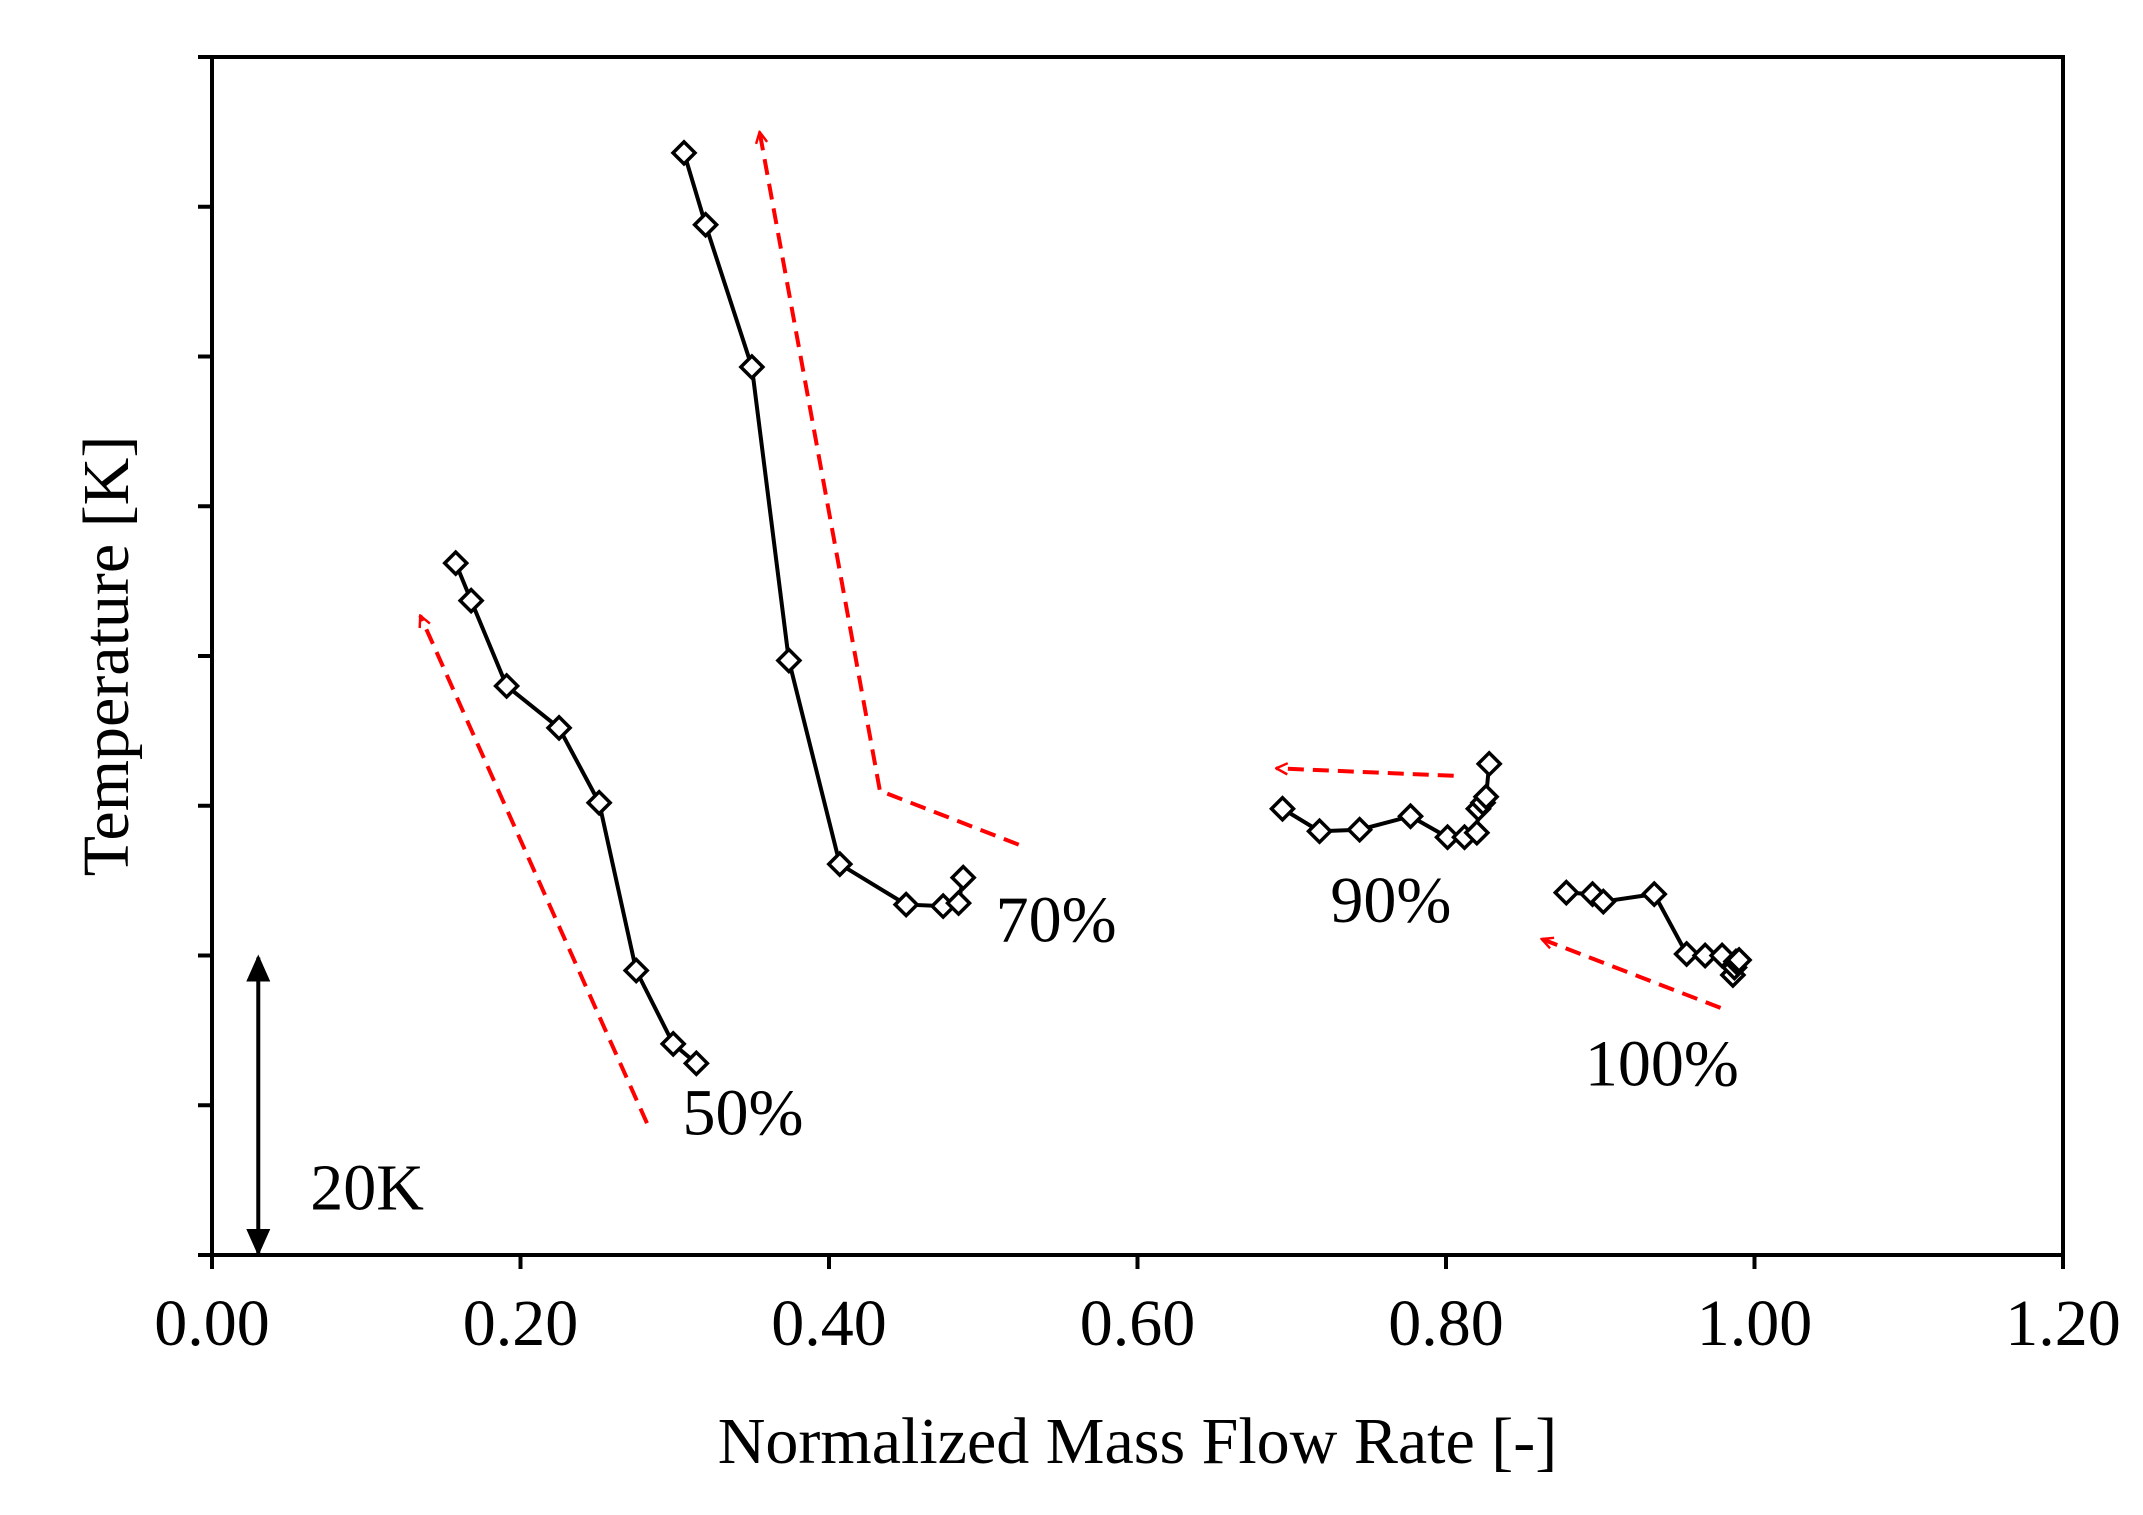 This screenshot has height=1515, width=2143. Describe the element at coordinates (1137, 1441) in the screenshot. I see `x-axis-title: Normalized Mass Flow Rate [-]` at that location.